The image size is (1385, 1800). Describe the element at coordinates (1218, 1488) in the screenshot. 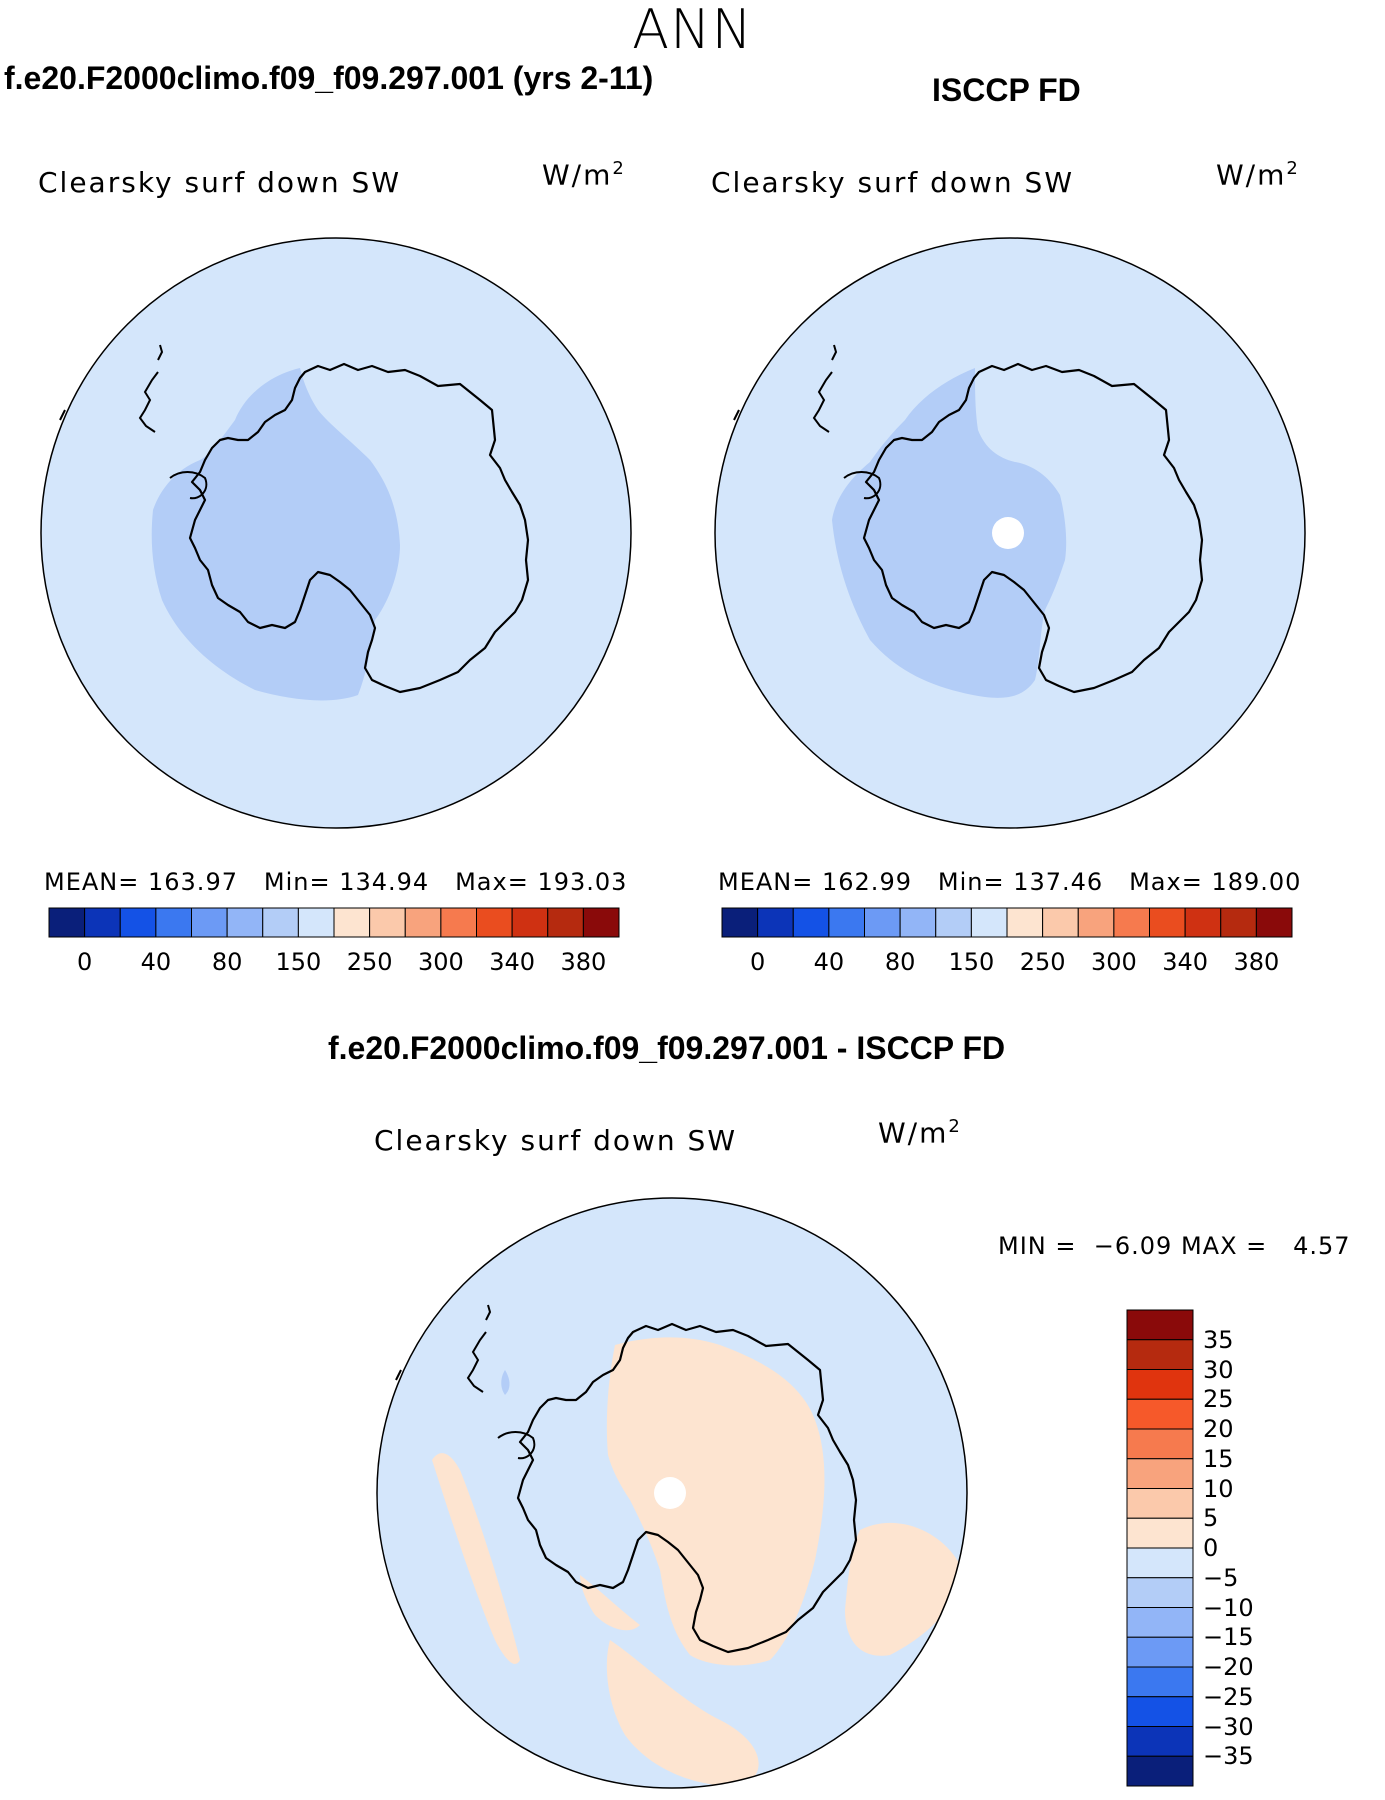

I see `colorbar-tick-label: 10` at that location.